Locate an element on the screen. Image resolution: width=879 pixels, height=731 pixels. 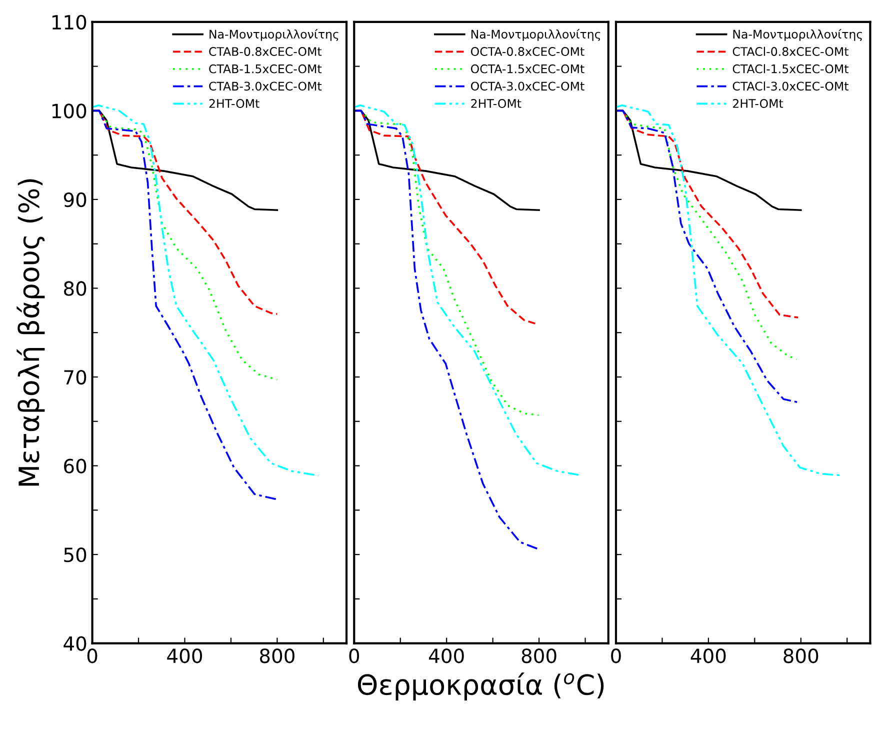
y-tick-label: 60 is located at coordinates (75, 466).